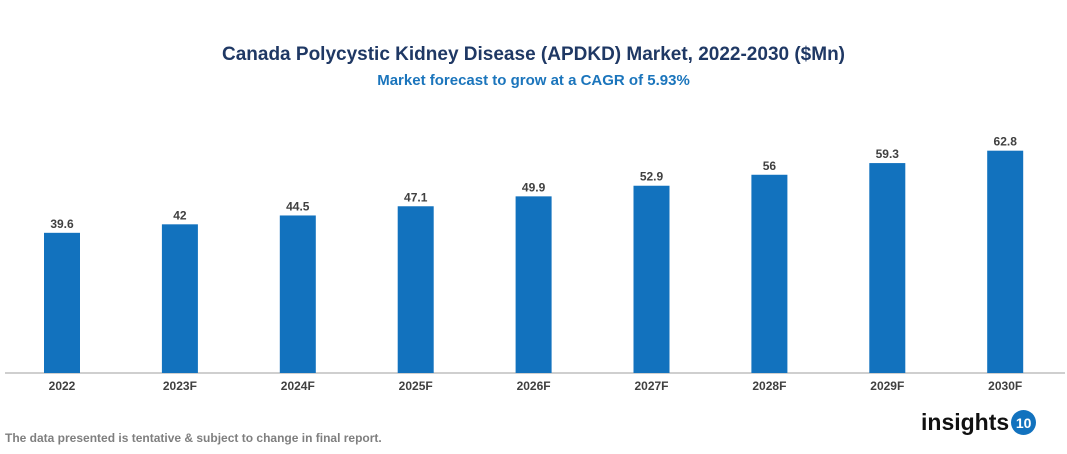 This screenshot has height=454, width=1067. What do you see at coordinates (652, 177) in the screenshot?
I see `data-label: 52.9` at bounding box center [652, 177].